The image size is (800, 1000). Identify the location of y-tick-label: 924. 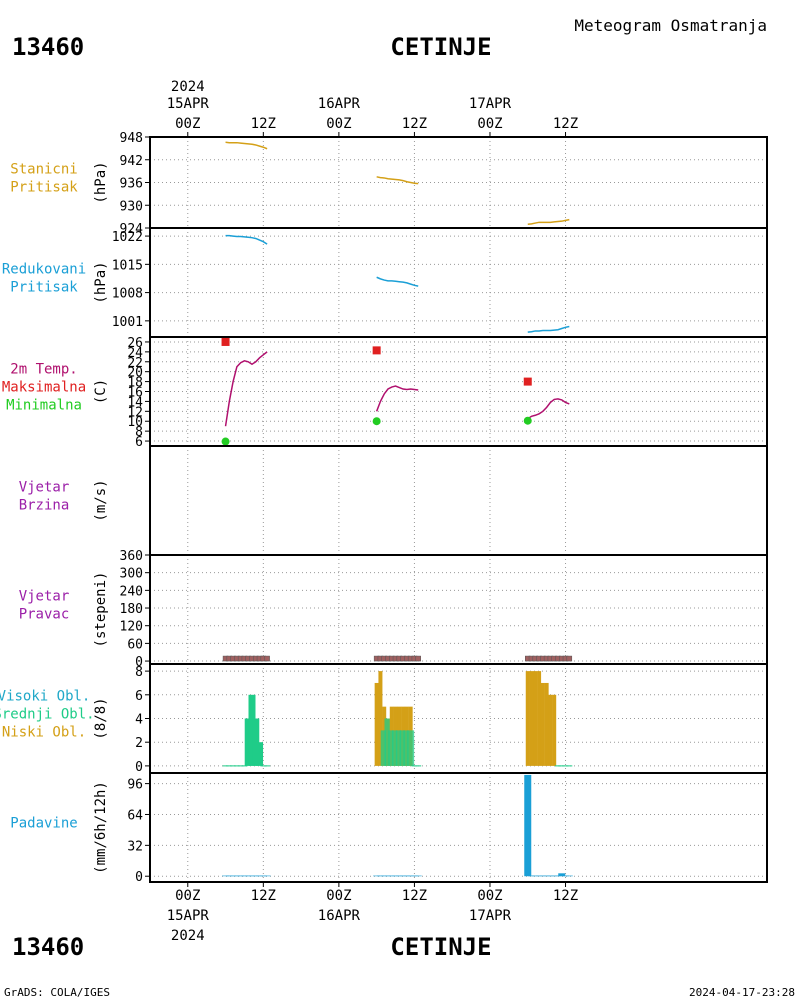
(132, 229).